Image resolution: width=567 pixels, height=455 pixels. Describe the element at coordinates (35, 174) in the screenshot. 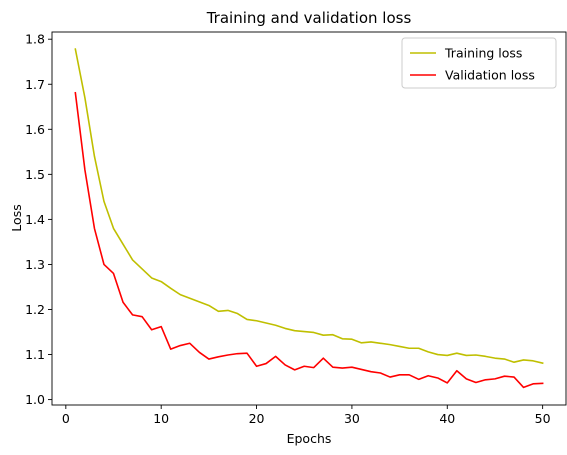

I see `y-tick-label: 1.5` at that location.